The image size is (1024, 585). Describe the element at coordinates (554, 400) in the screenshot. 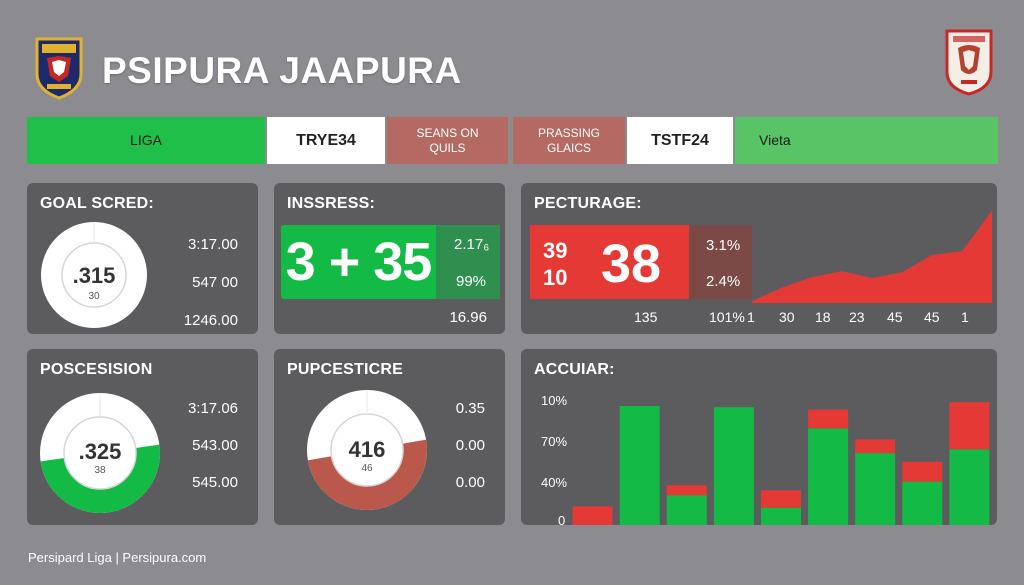

I see `accuiar-y-label-1: 10%` at that location.